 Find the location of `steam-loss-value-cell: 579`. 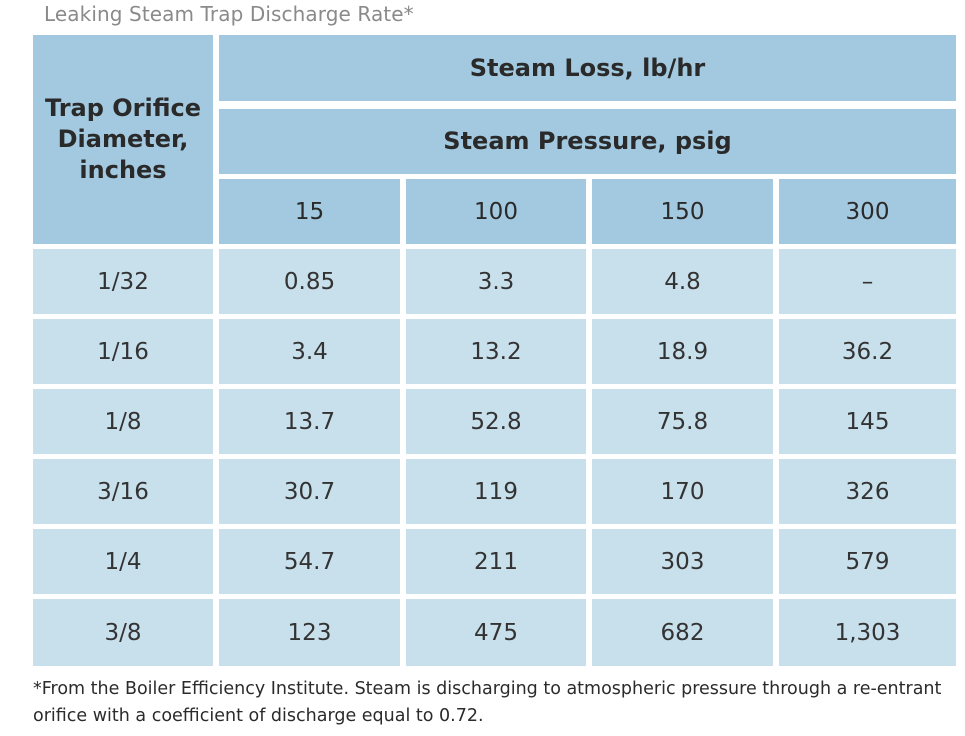

steam-loss-value-cell: 579 is located at coordinates (867, 561).